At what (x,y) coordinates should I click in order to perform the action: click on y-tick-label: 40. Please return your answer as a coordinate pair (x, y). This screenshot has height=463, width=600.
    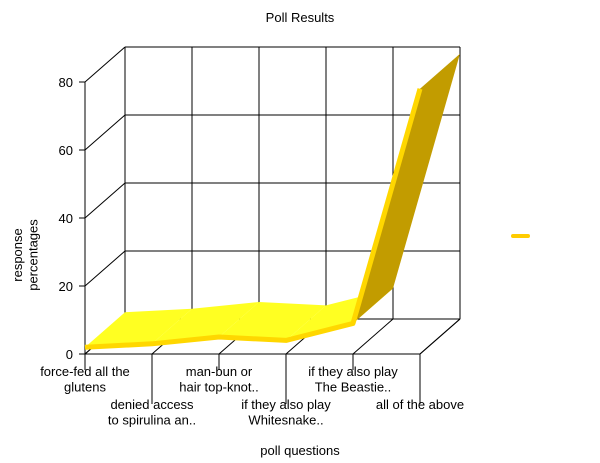
    Looking at the image, I should click on (66, 218).